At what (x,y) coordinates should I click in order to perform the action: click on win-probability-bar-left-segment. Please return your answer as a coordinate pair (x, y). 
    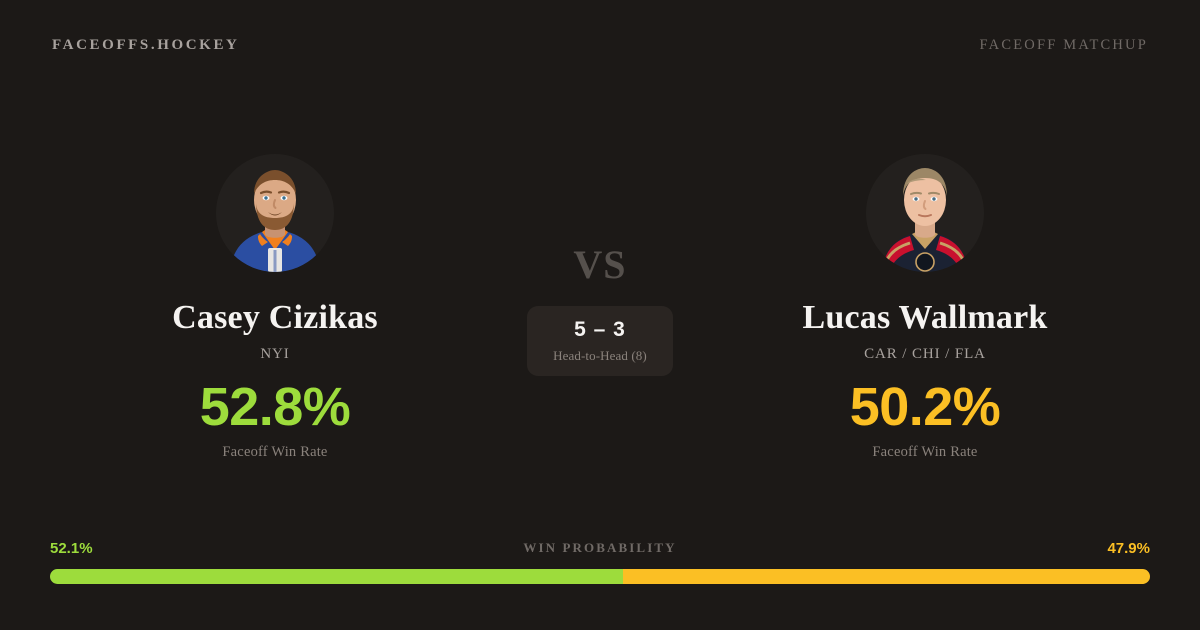
    Looking at the image, I should click on (337, 576).